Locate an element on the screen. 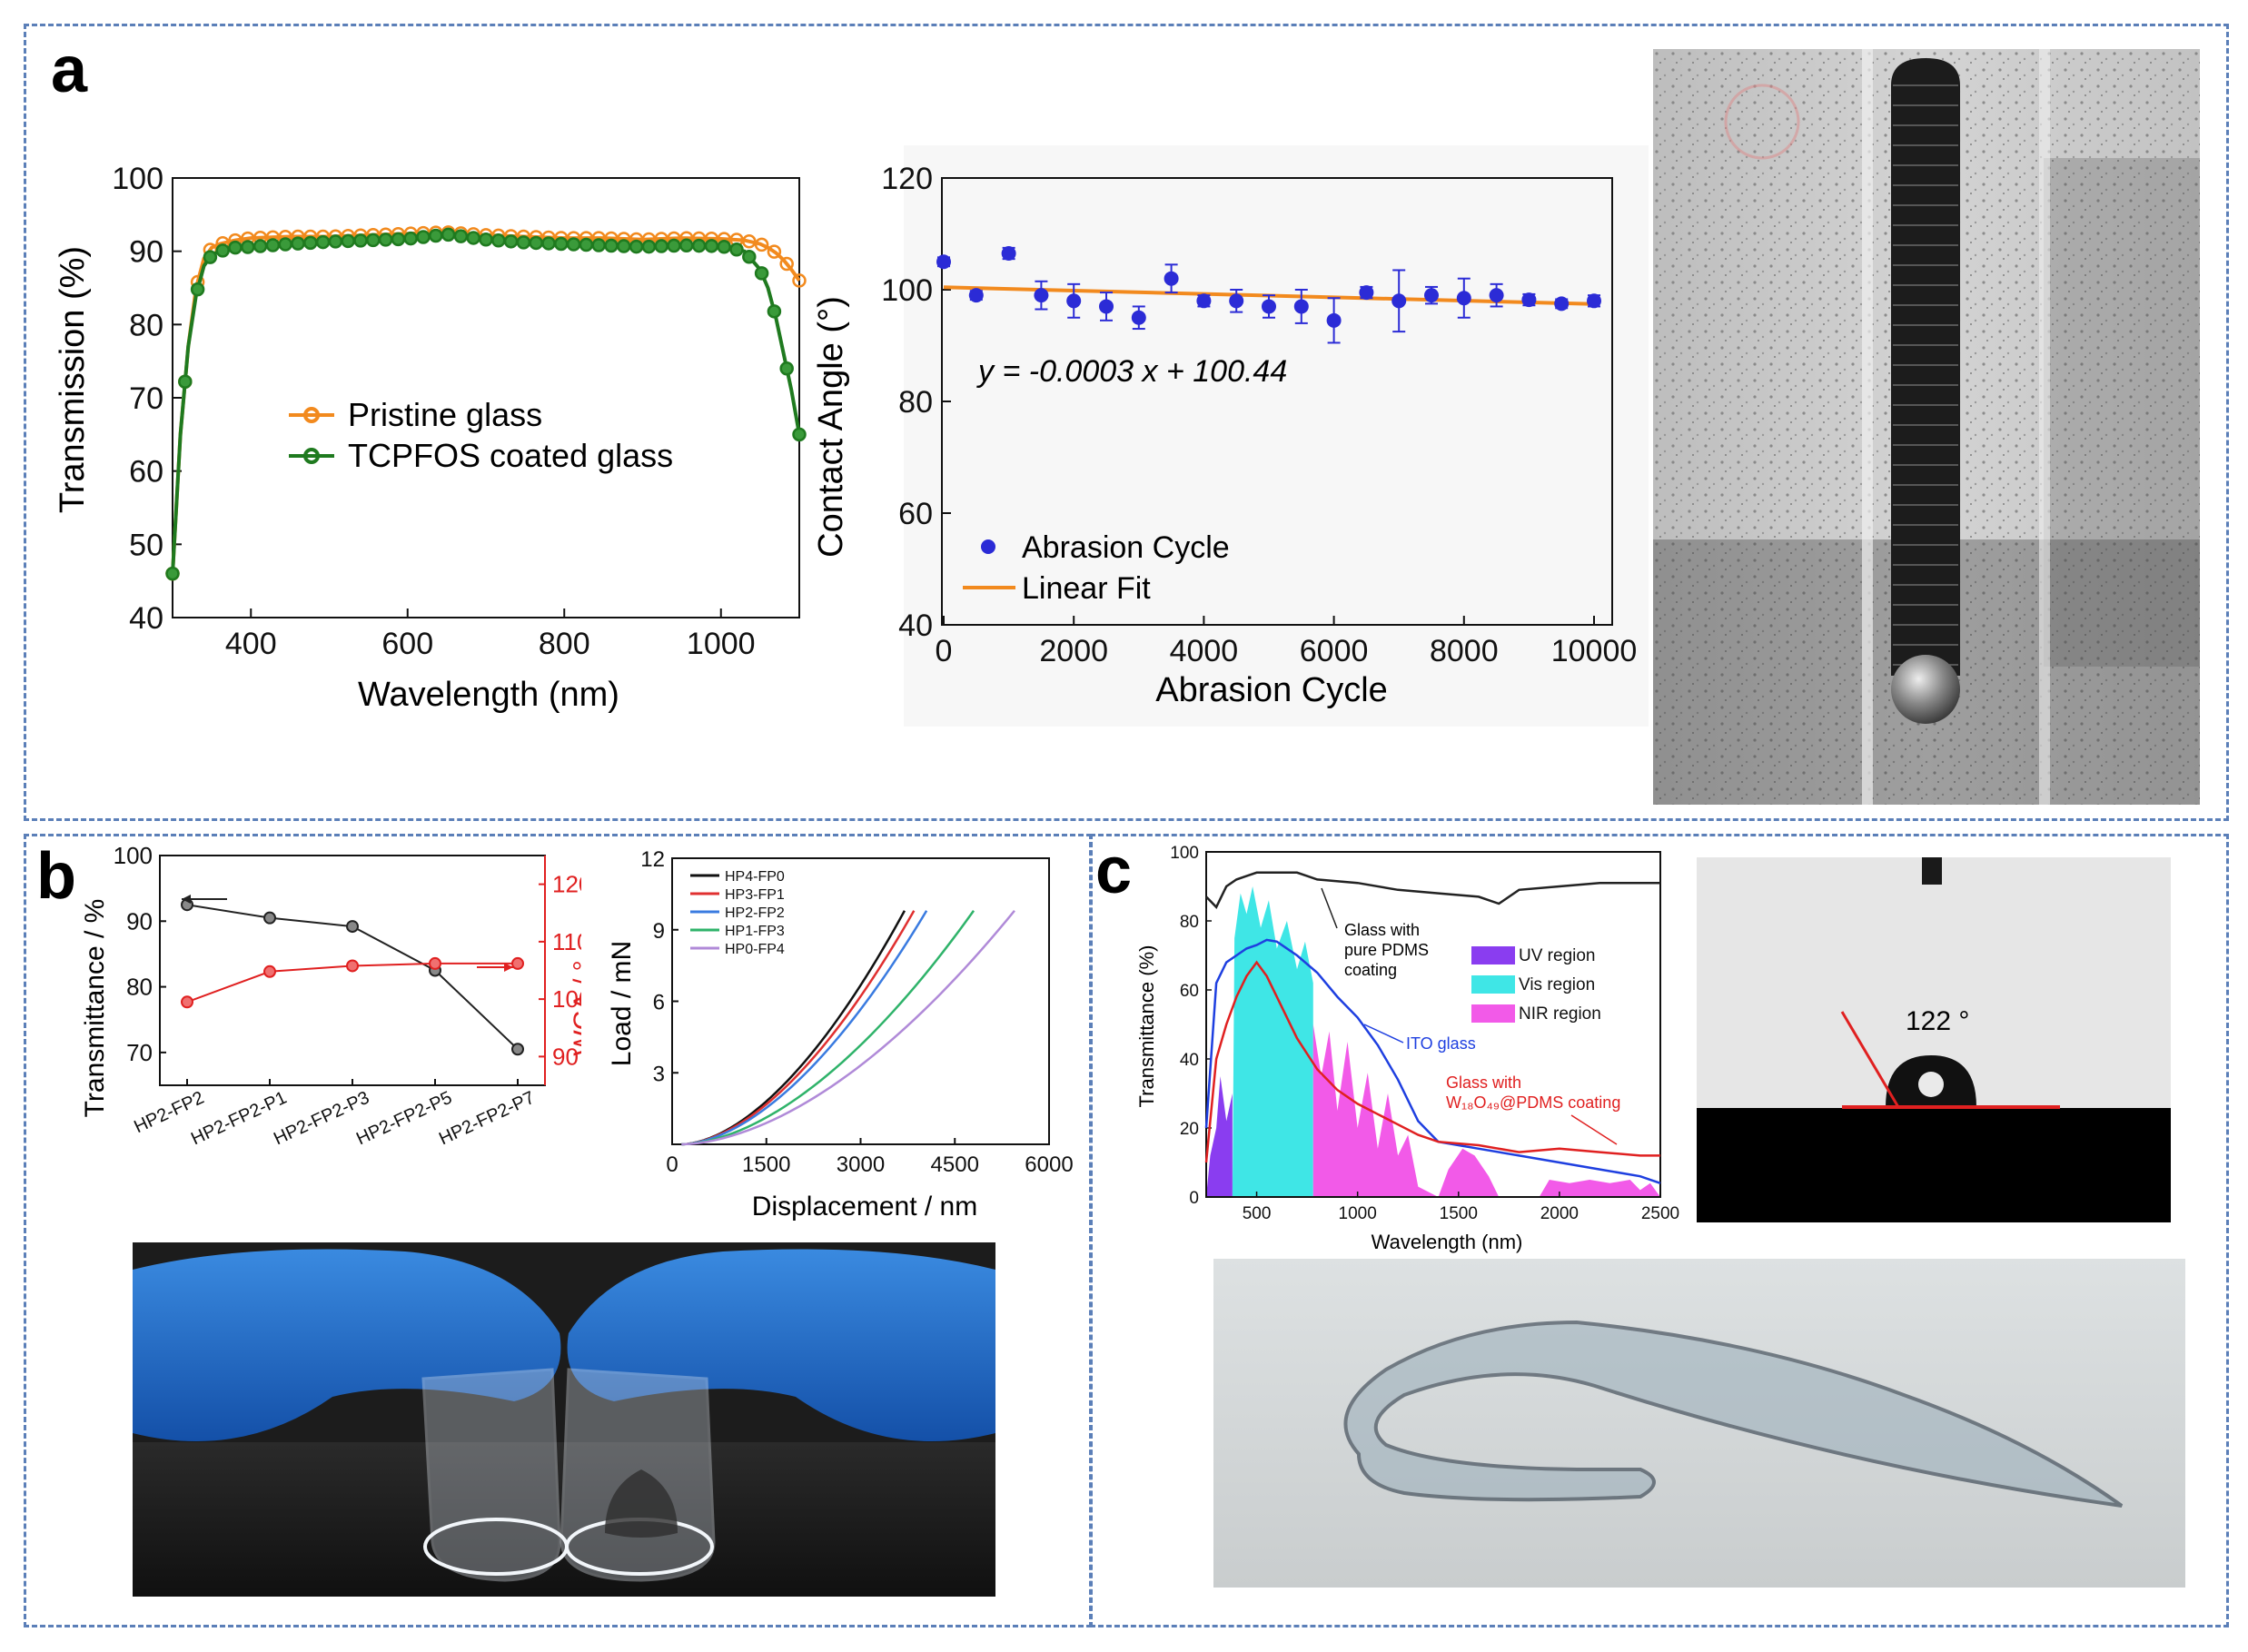 The width and height of the screenshot is (2248, 1652). annot-pdms-2: pure PDMS is located at coordinates (1387, 950).